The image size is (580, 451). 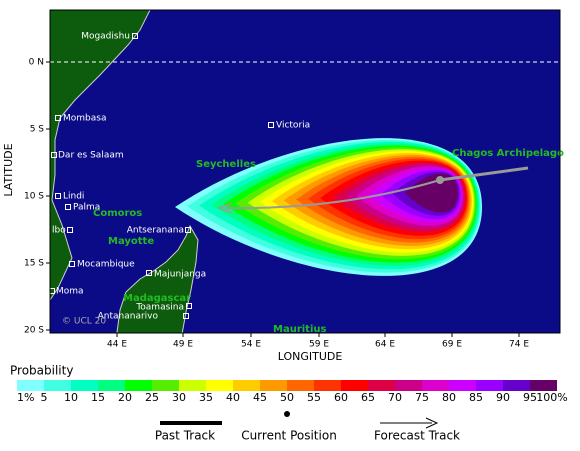 What do you see at coordinates (34, 331) in the screenshot?
I see `lat-label: 20 S` at bounding box center [34, 331].